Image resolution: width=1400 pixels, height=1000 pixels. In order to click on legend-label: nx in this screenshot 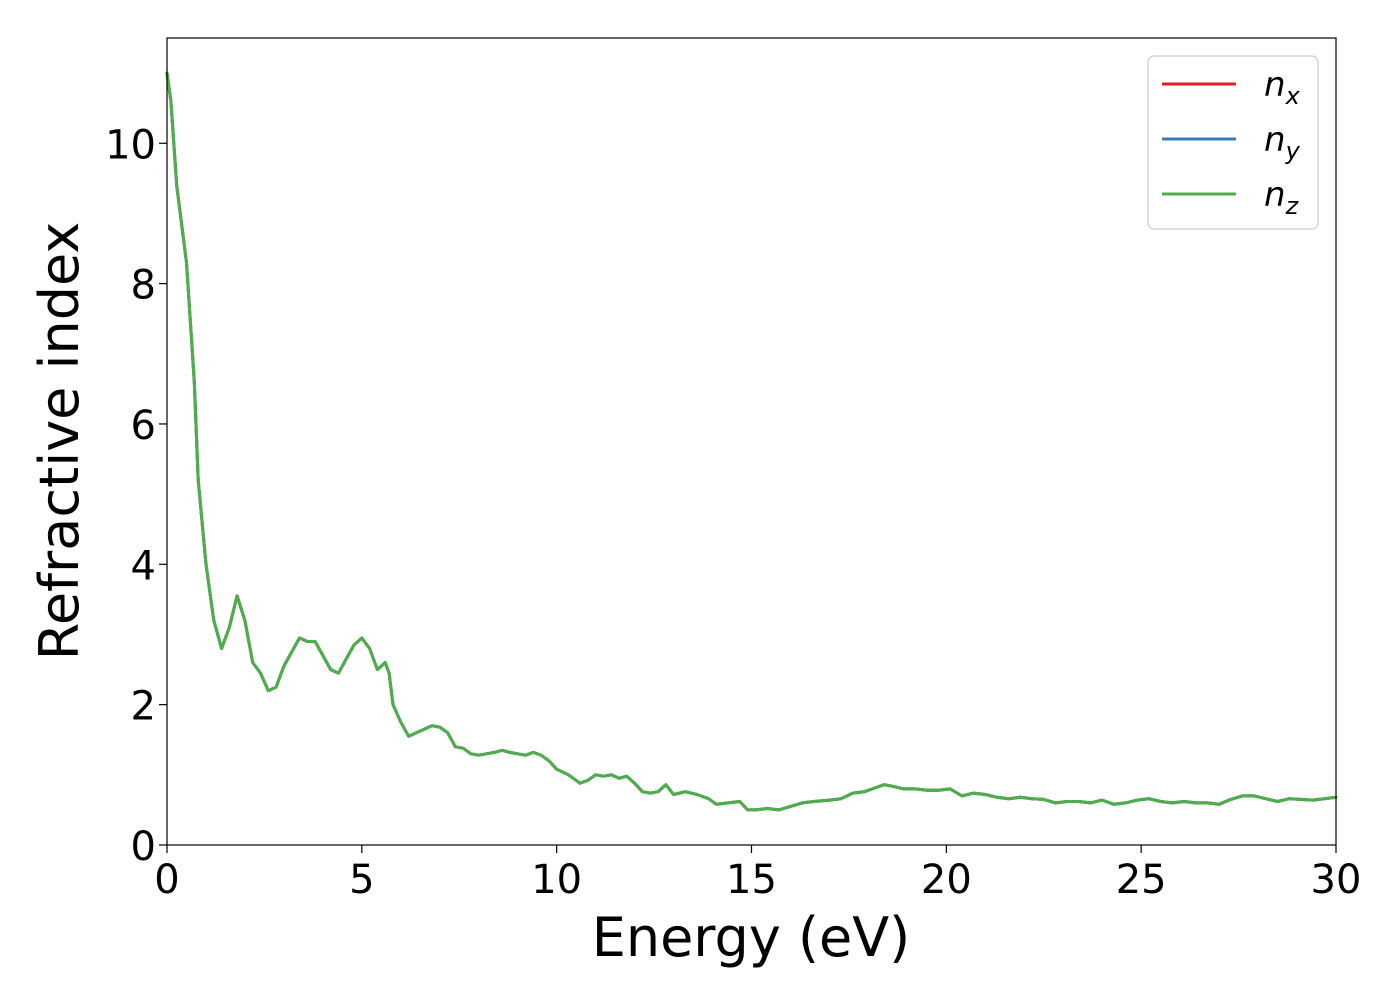, I will do `click(1282, 87)`.